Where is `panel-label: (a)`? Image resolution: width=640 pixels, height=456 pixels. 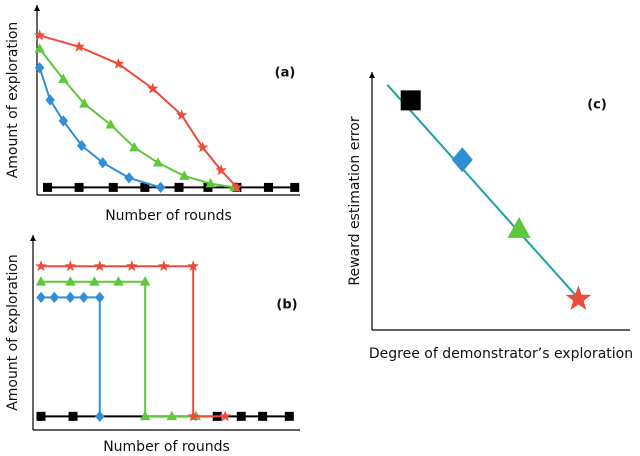 panel-label: (a) is located at coordinates (285, 73).